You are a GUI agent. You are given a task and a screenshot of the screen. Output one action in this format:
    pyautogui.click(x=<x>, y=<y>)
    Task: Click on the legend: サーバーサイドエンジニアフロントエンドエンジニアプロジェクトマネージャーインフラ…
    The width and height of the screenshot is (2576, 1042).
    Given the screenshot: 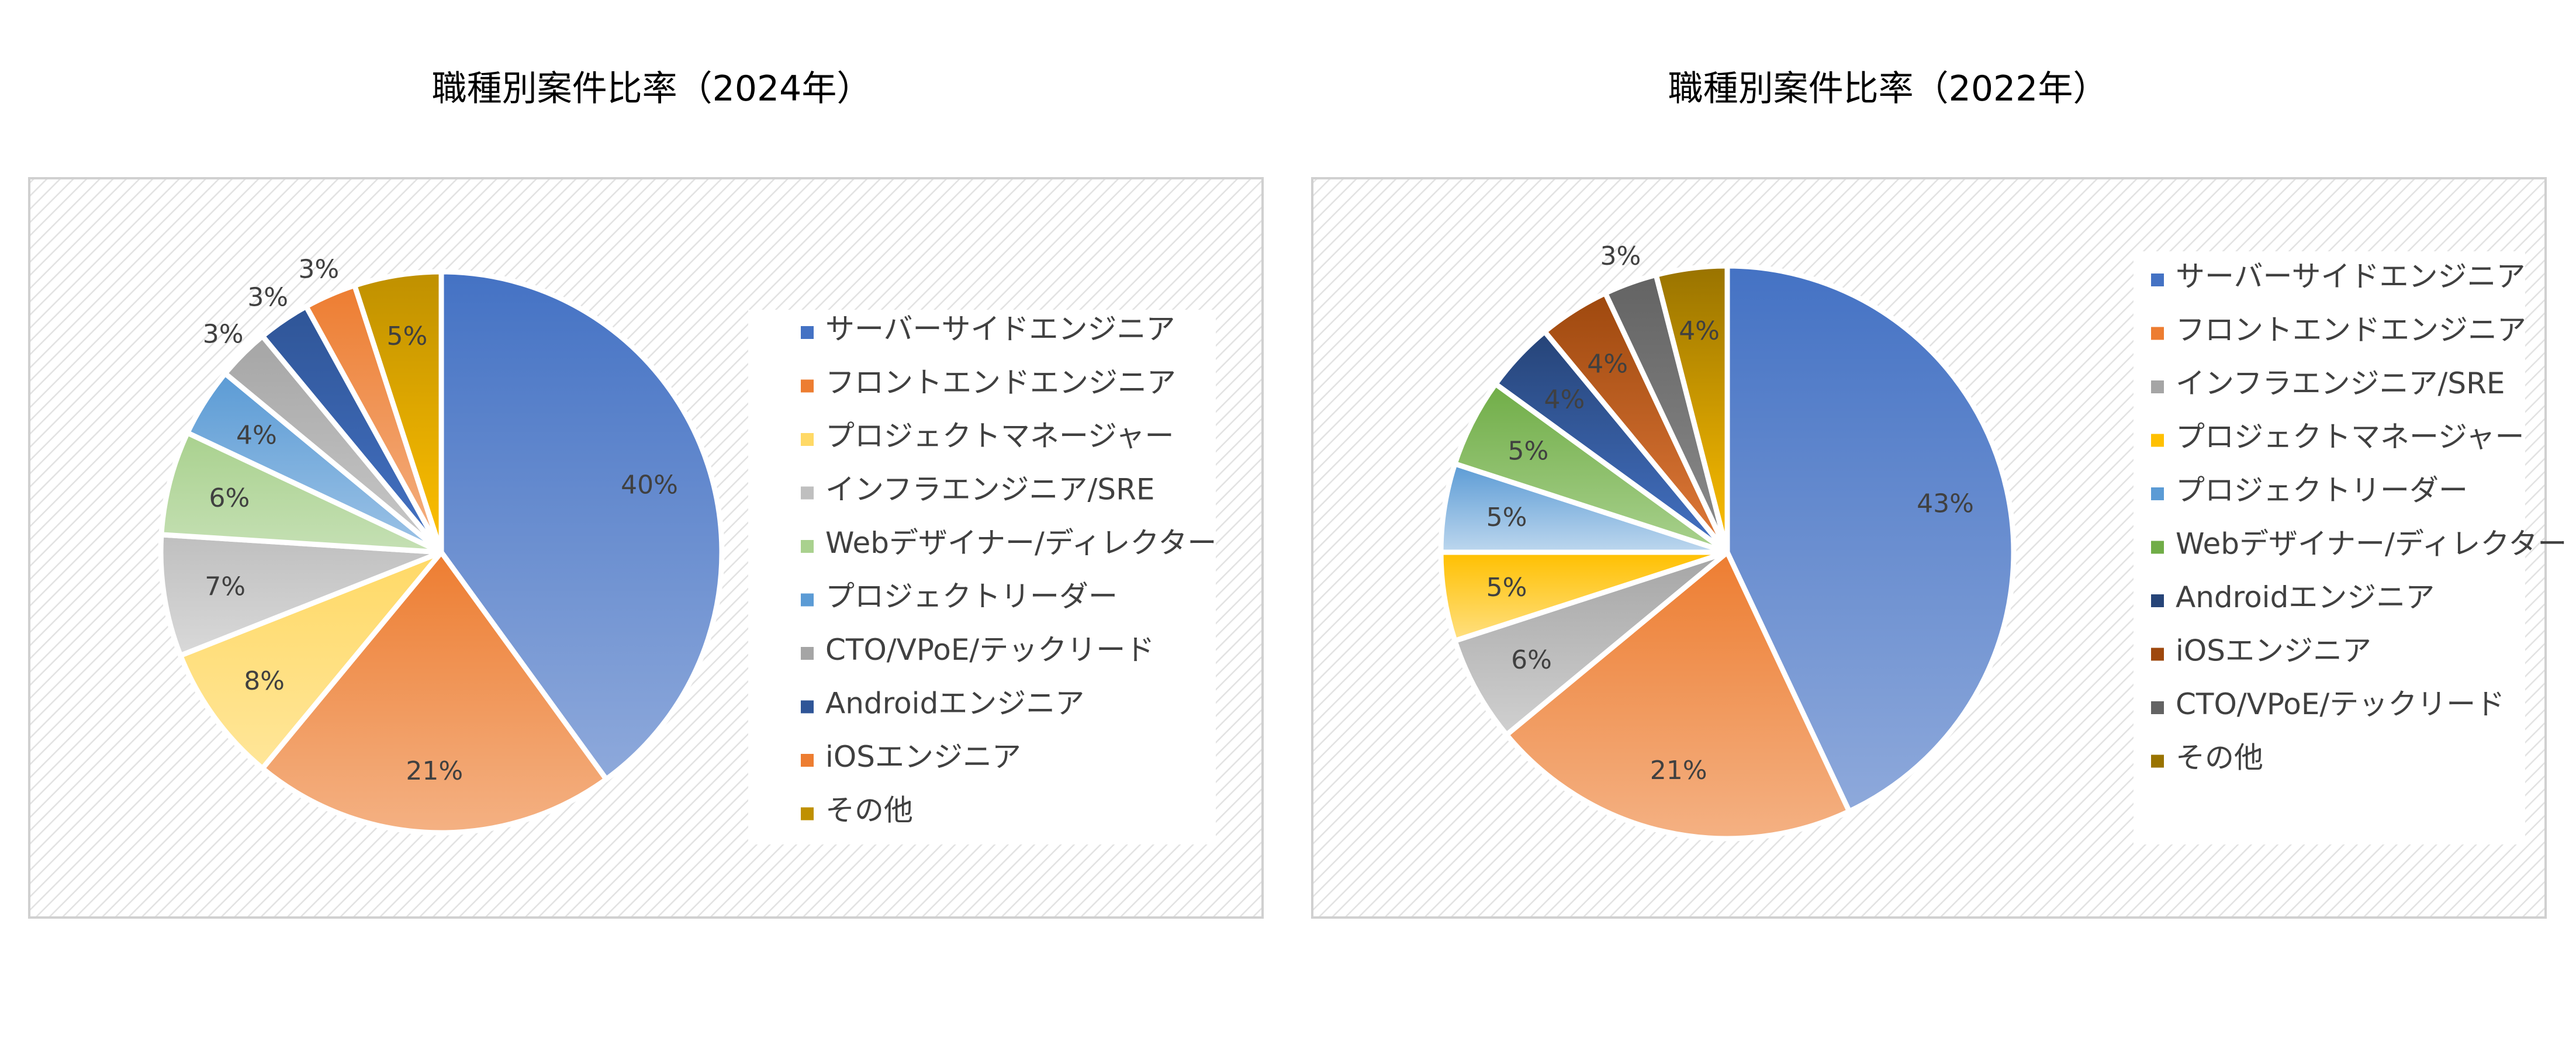 What is the action you would take?
    pyautogui.click(x=1008, y=570)
    